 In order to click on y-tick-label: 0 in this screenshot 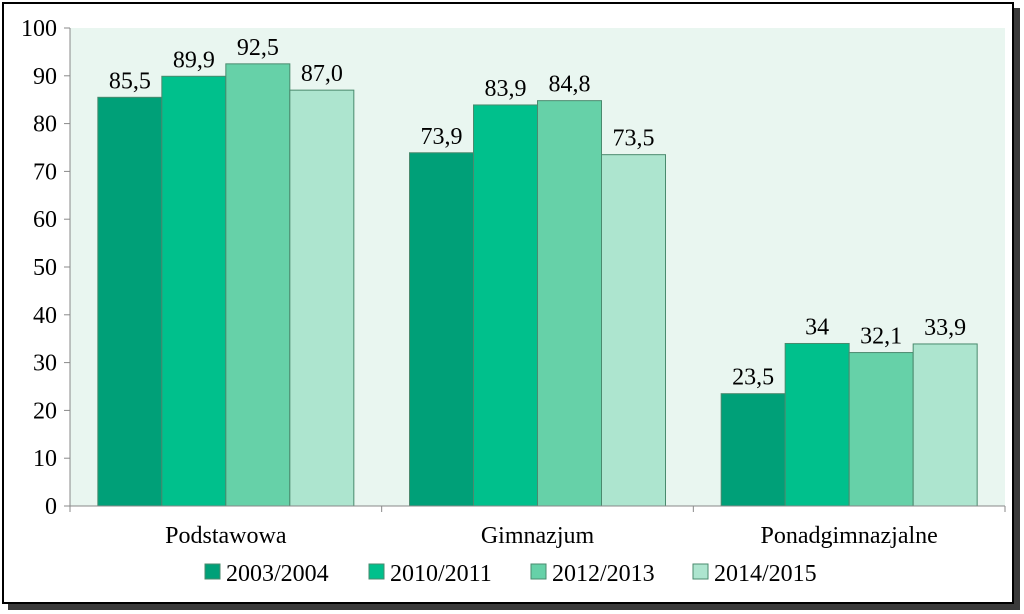, I will do `click(51, 507)`.